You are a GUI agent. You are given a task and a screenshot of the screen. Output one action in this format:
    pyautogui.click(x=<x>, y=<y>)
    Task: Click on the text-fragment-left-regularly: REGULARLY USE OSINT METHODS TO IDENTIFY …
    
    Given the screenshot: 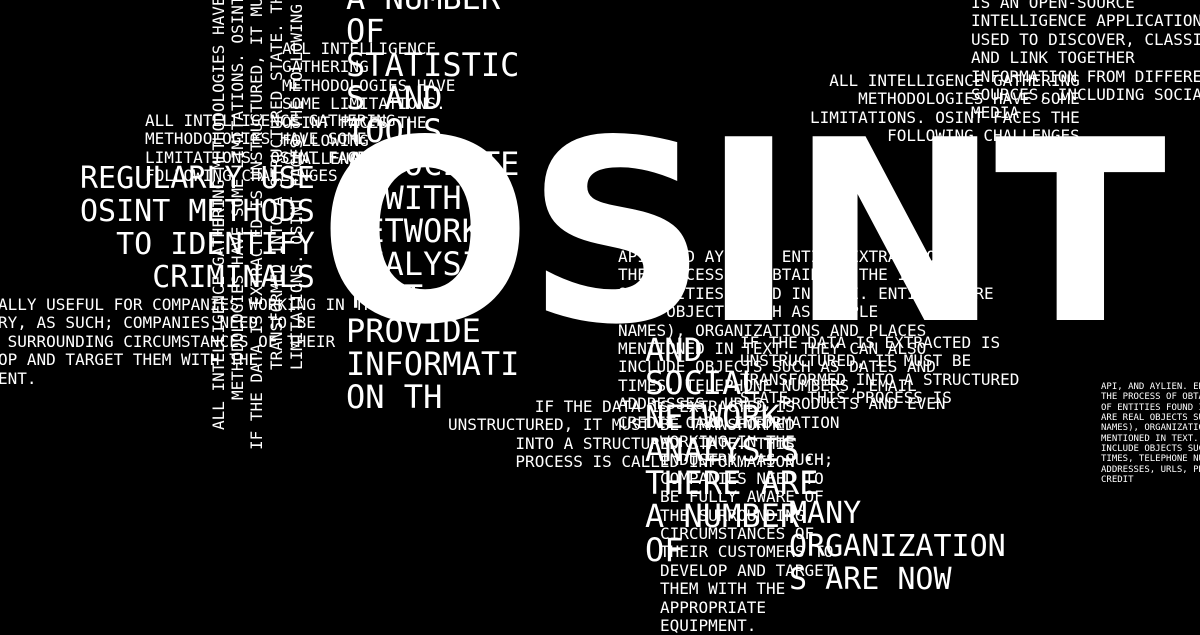 What is the action you would take?
    pyautogui.click(x=197, y=228)
    